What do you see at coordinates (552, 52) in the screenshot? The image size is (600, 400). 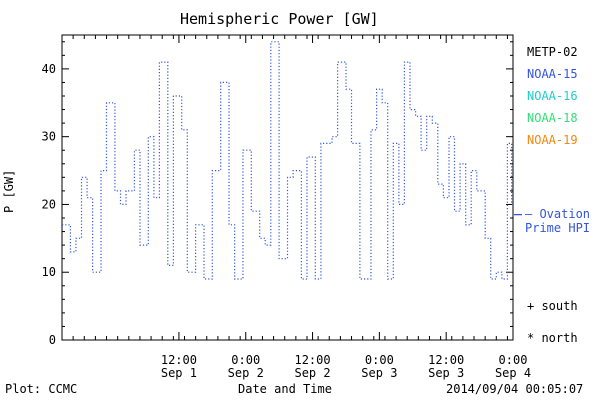 I see `legend-entry: METP-02` at bounding box center [552, 52].